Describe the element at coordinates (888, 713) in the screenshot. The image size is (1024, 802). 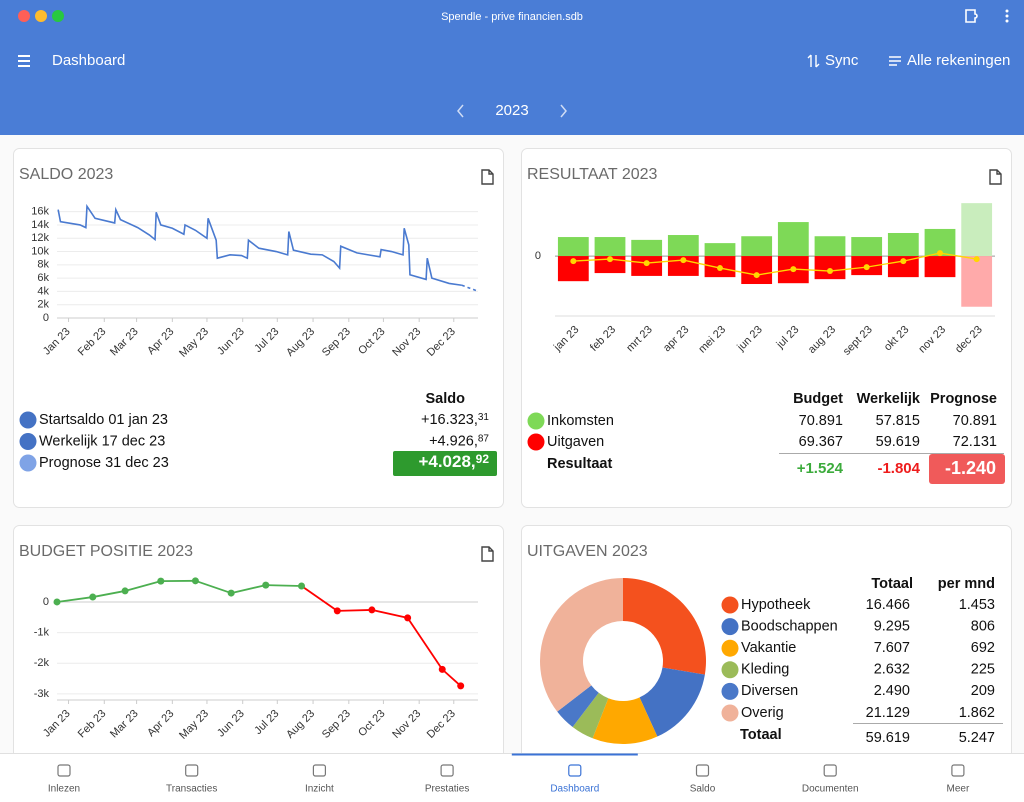
I see `cell: 21.129` at that location.